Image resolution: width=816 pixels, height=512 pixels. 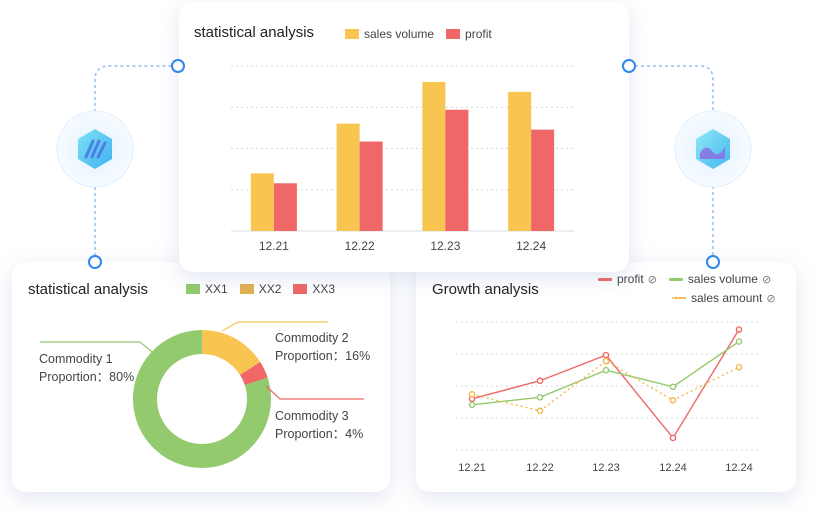 What do you see at coordinates (285, 207) in the screenshot?
I see `bar-profit-12.21` at bounding box center [285, 207].